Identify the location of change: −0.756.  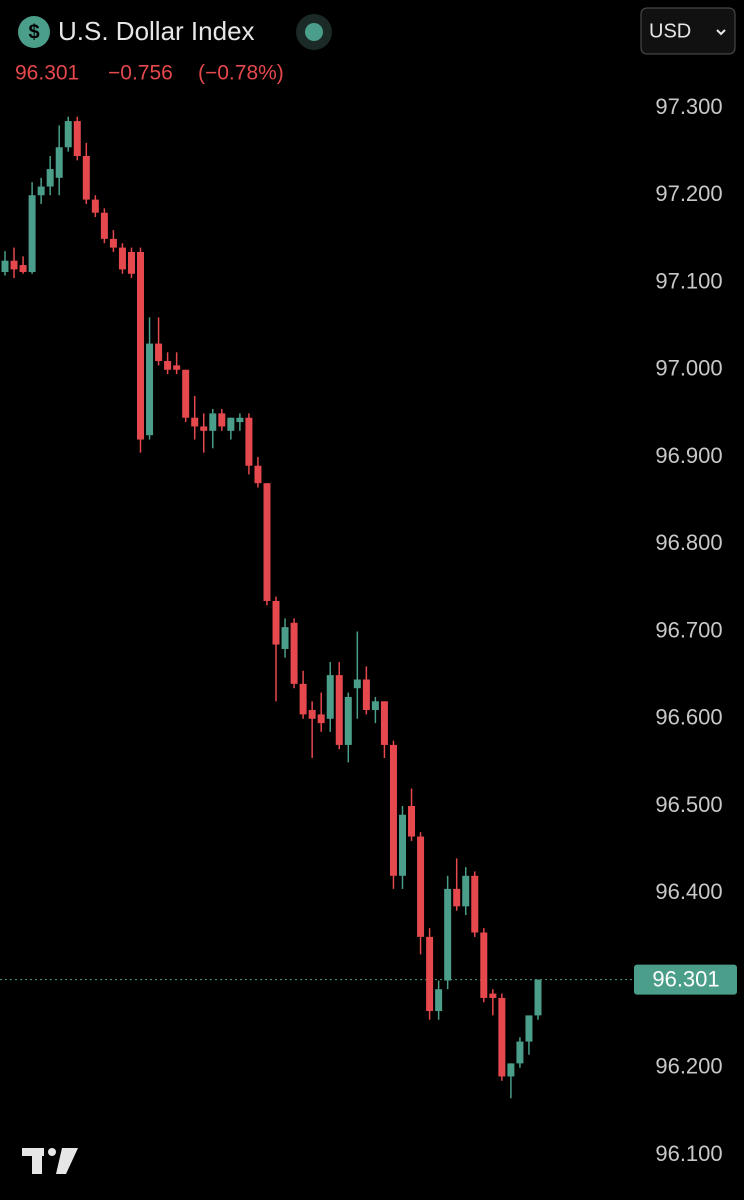
(140, 73).